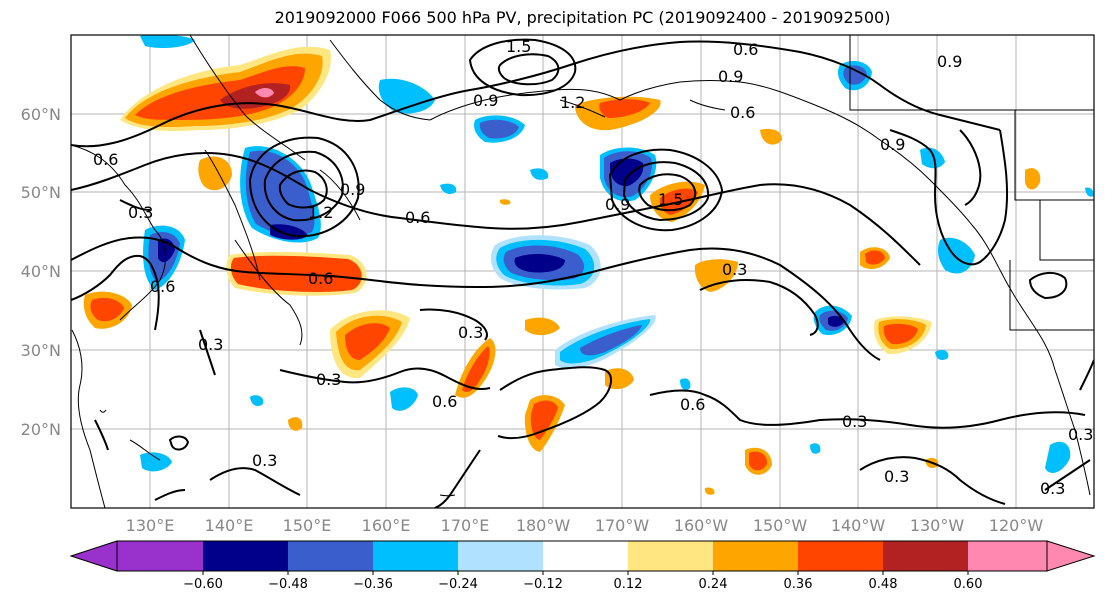 The width and height of the screenshot is (1105, 601). I want to click on lon-label-180w: 180°W, so click(543, 525).